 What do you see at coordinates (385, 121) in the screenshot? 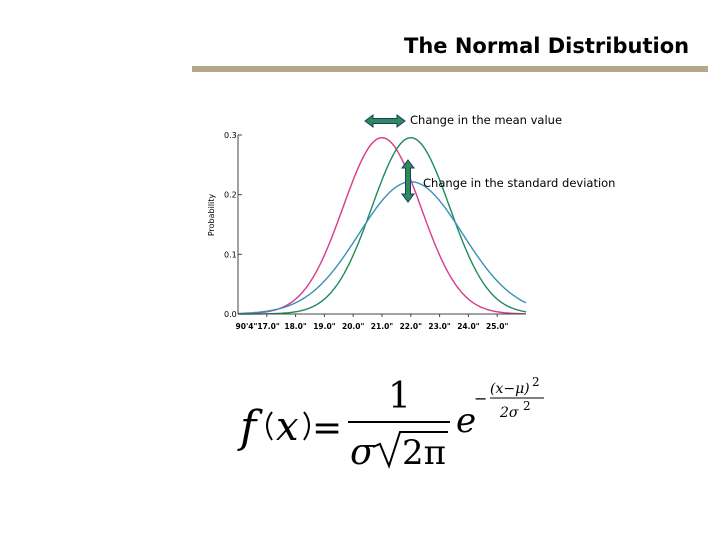
I see `horizontal-double-arrow-icon` at bounding box center [385, 121].